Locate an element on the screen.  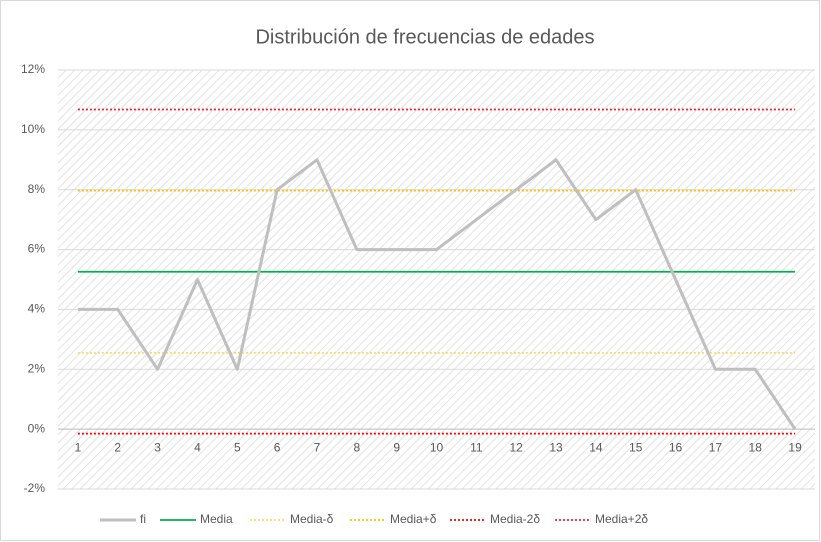
y-tick-label: 8% is located at coordinates (37, 189).